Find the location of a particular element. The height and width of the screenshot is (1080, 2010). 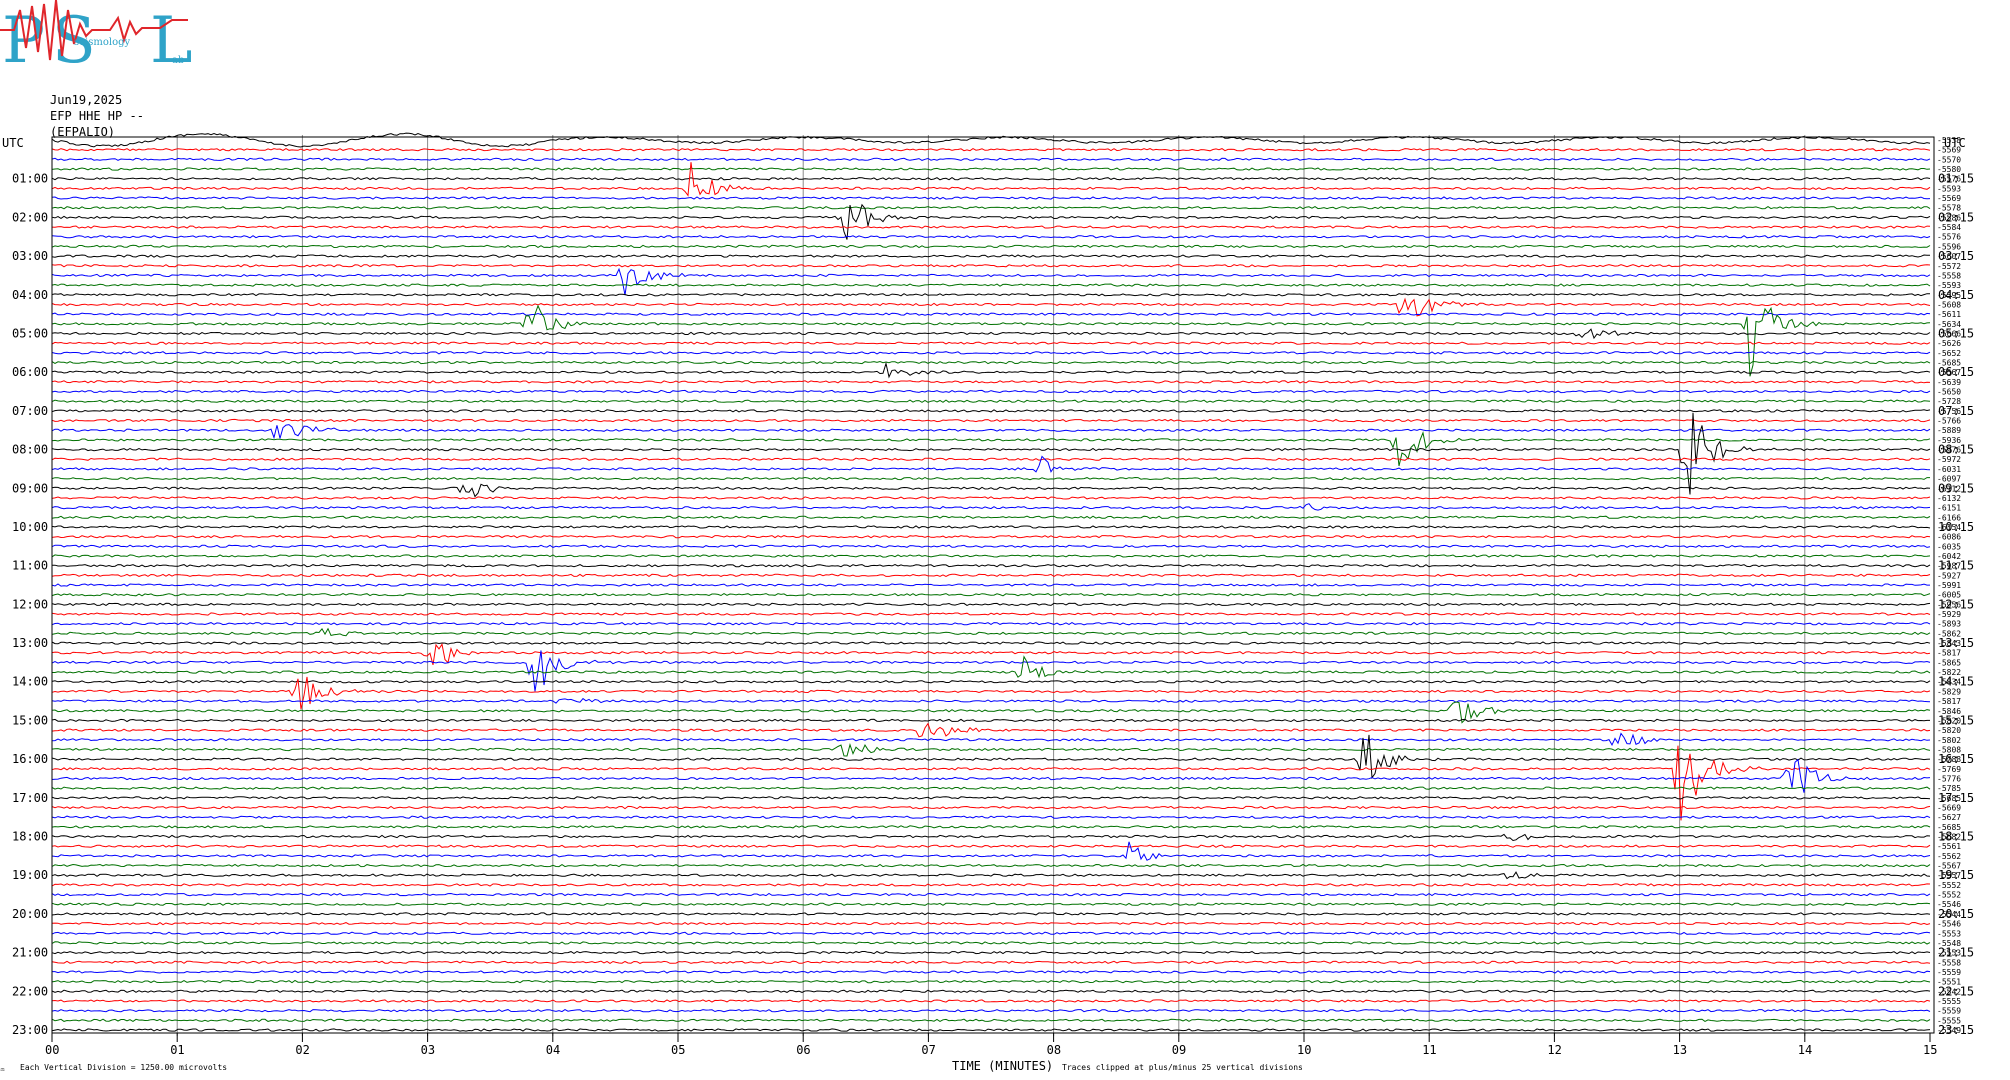

hour-label-left-04:00: 04:00 is located at coordinates (30, 295).